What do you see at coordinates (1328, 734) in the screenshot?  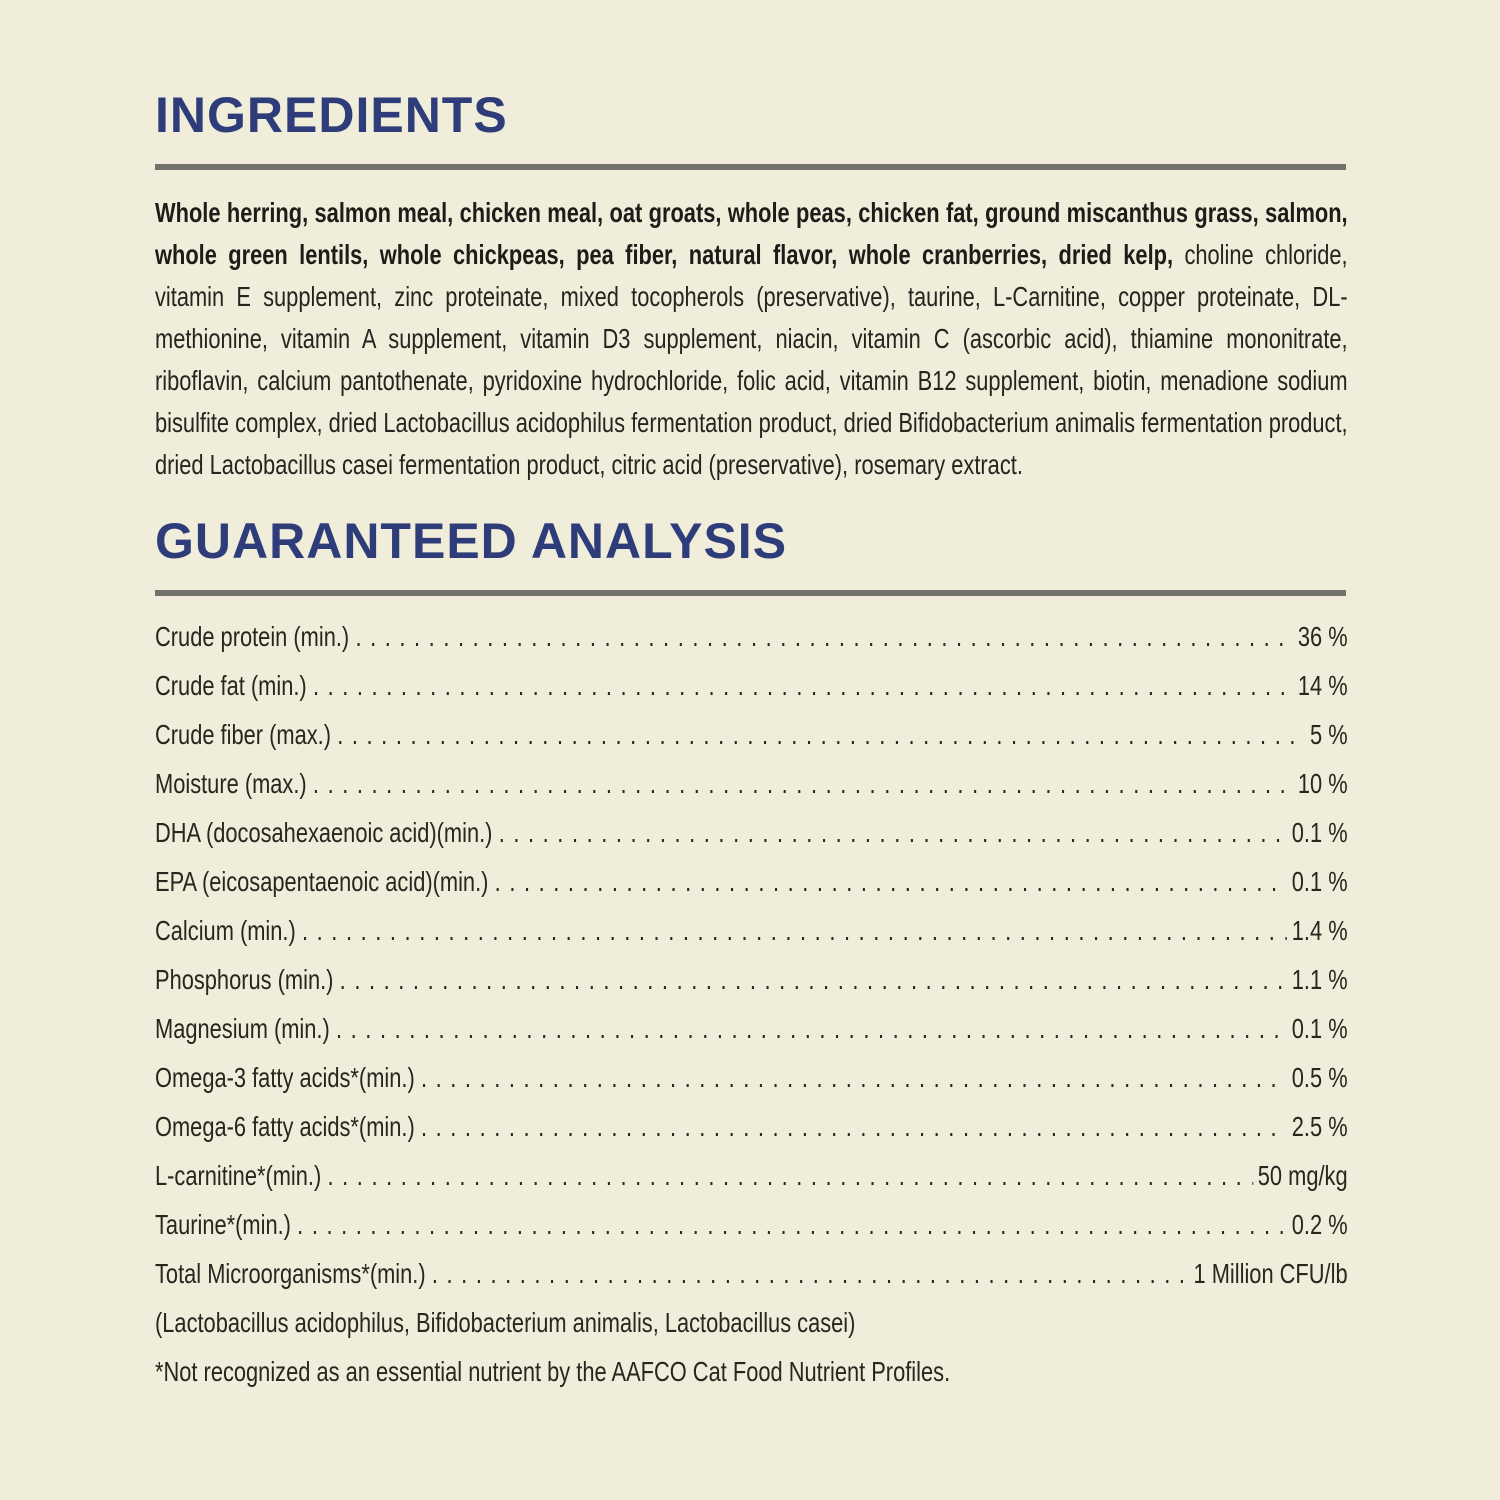 I see `analysis-value: 5 %` at bounding box center [1328, 734].